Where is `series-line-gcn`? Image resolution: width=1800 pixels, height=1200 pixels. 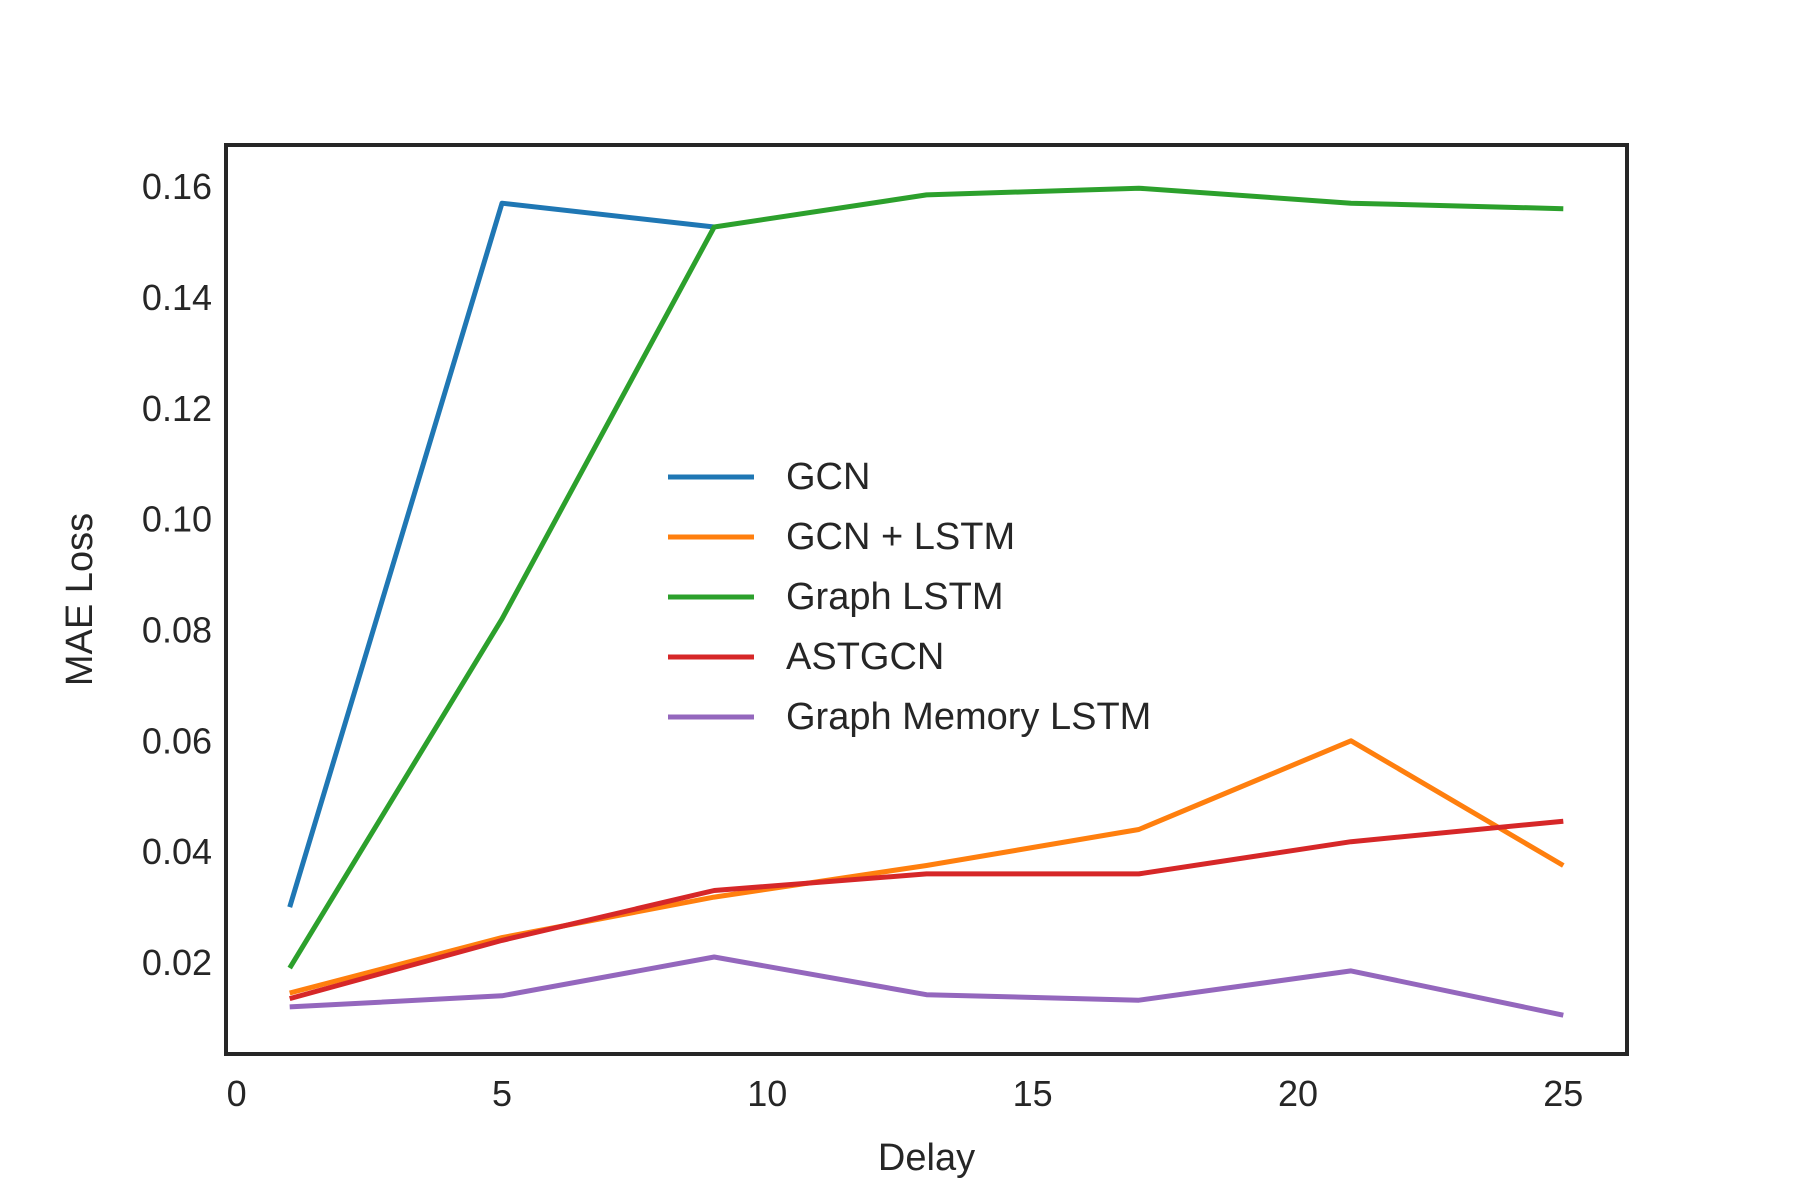
series-line-gcn is located at coordinates (501, 554).